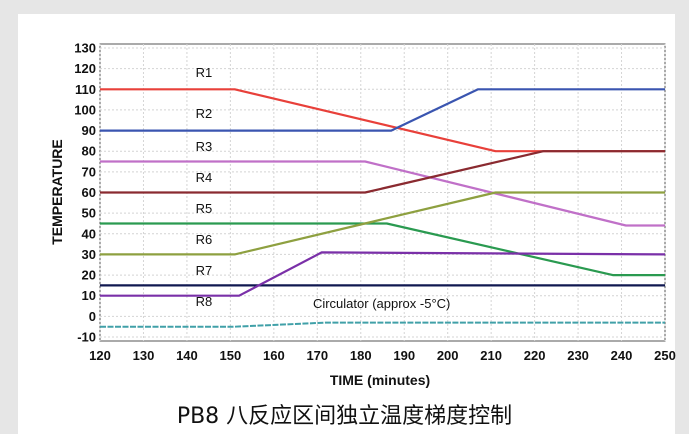 The height and width of the screenshot is (434, 689). I want to click on x-tick-label: 250, so click(665, 355).